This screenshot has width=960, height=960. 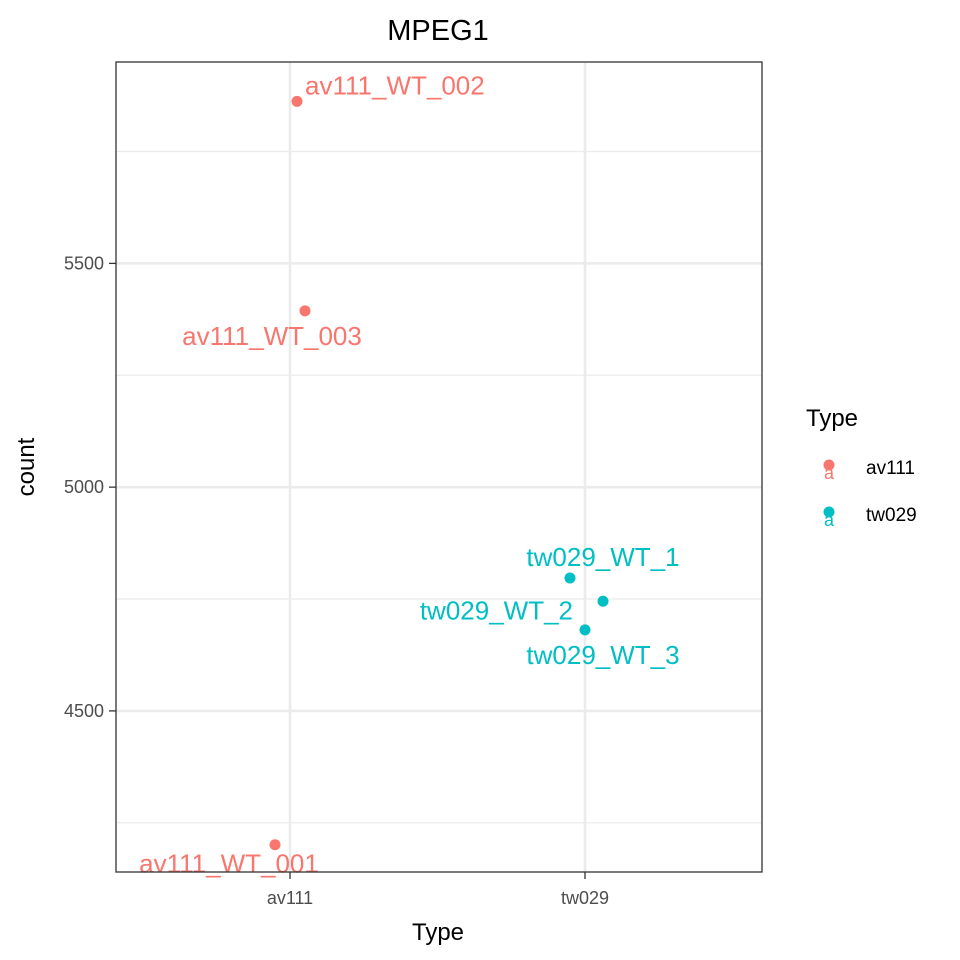 What do you see at coordinates (84, 263) in the screenshot?
I see `y-tick-label: 5500` at bounding box center [84, 263].